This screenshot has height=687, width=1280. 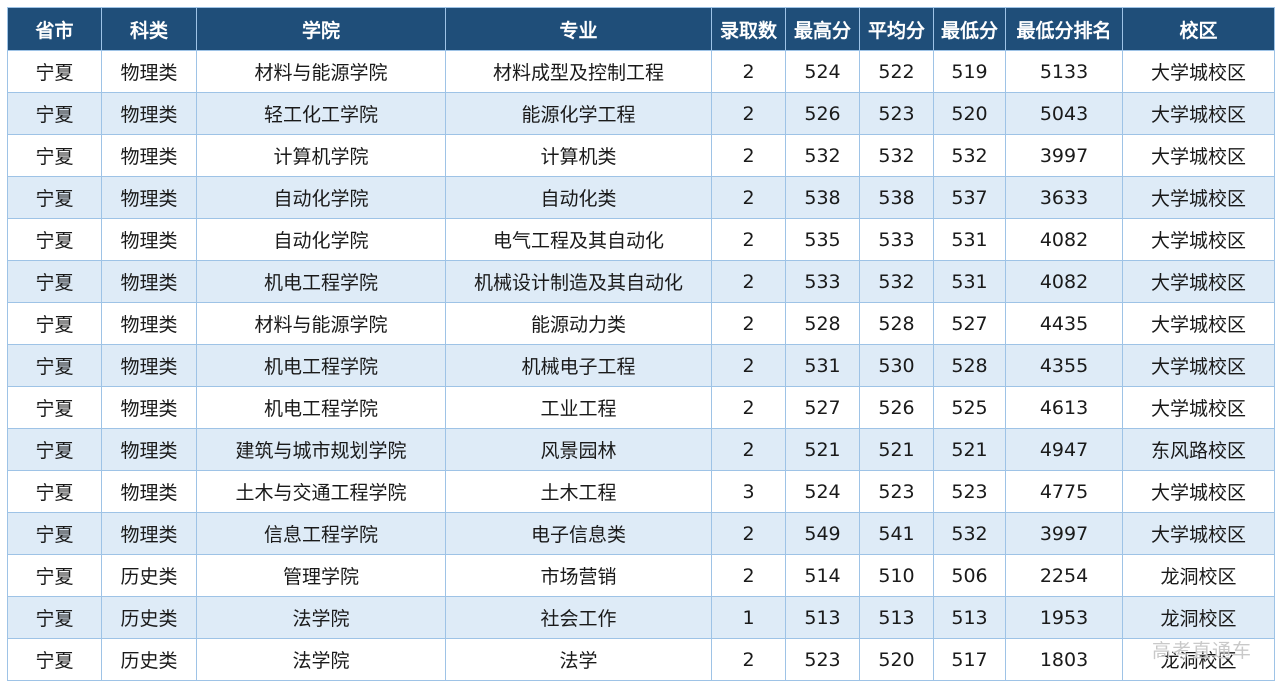 I want to click on cell-major: 法学, so click(x=578, y=659).